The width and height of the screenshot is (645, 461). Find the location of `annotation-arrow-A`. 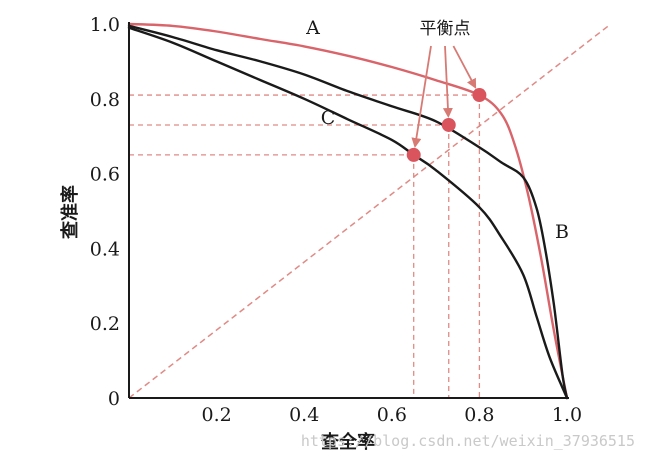

annotation-arrow-A is located at coordinates (464, 67).